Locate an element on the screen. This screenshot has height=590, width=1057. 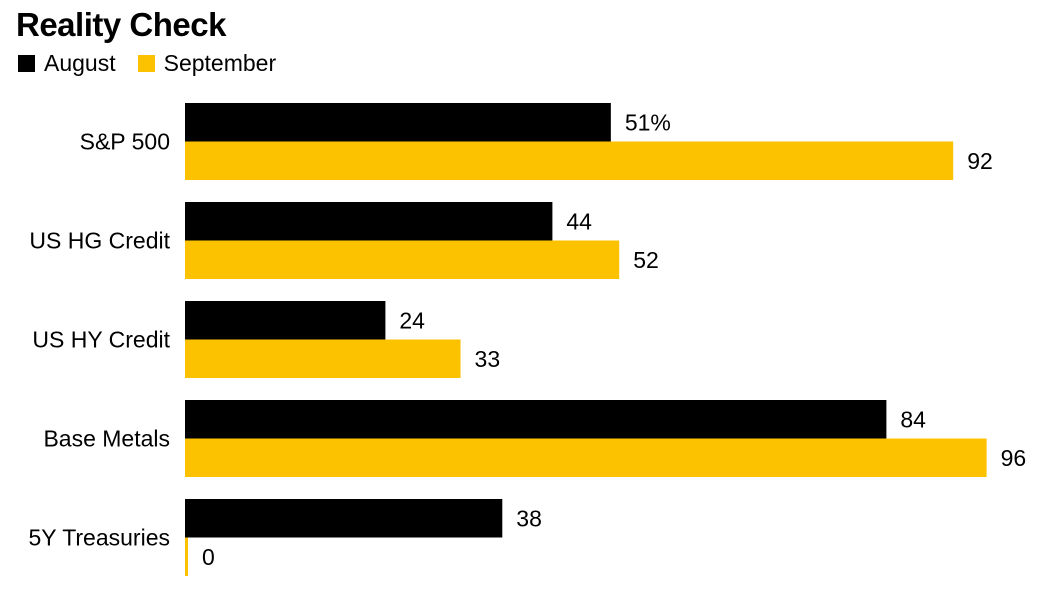
legend-swatch-september is located at coordinates (146, 63).